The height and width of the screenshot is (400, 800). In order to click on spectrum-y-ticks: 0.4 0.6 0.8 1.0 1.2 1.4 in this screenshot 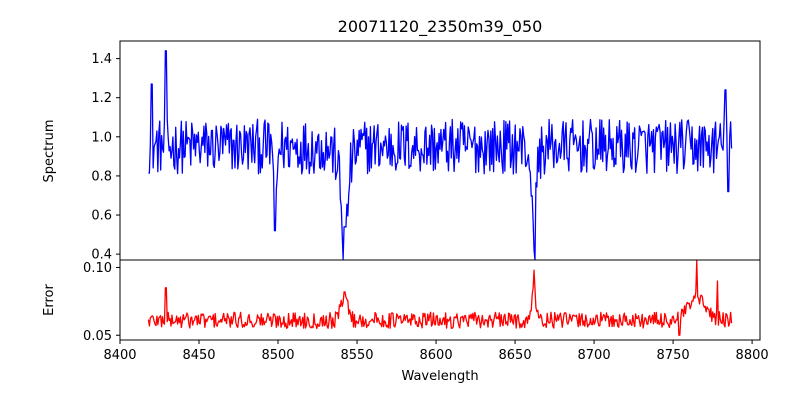, I will do `click(105, 157)`.